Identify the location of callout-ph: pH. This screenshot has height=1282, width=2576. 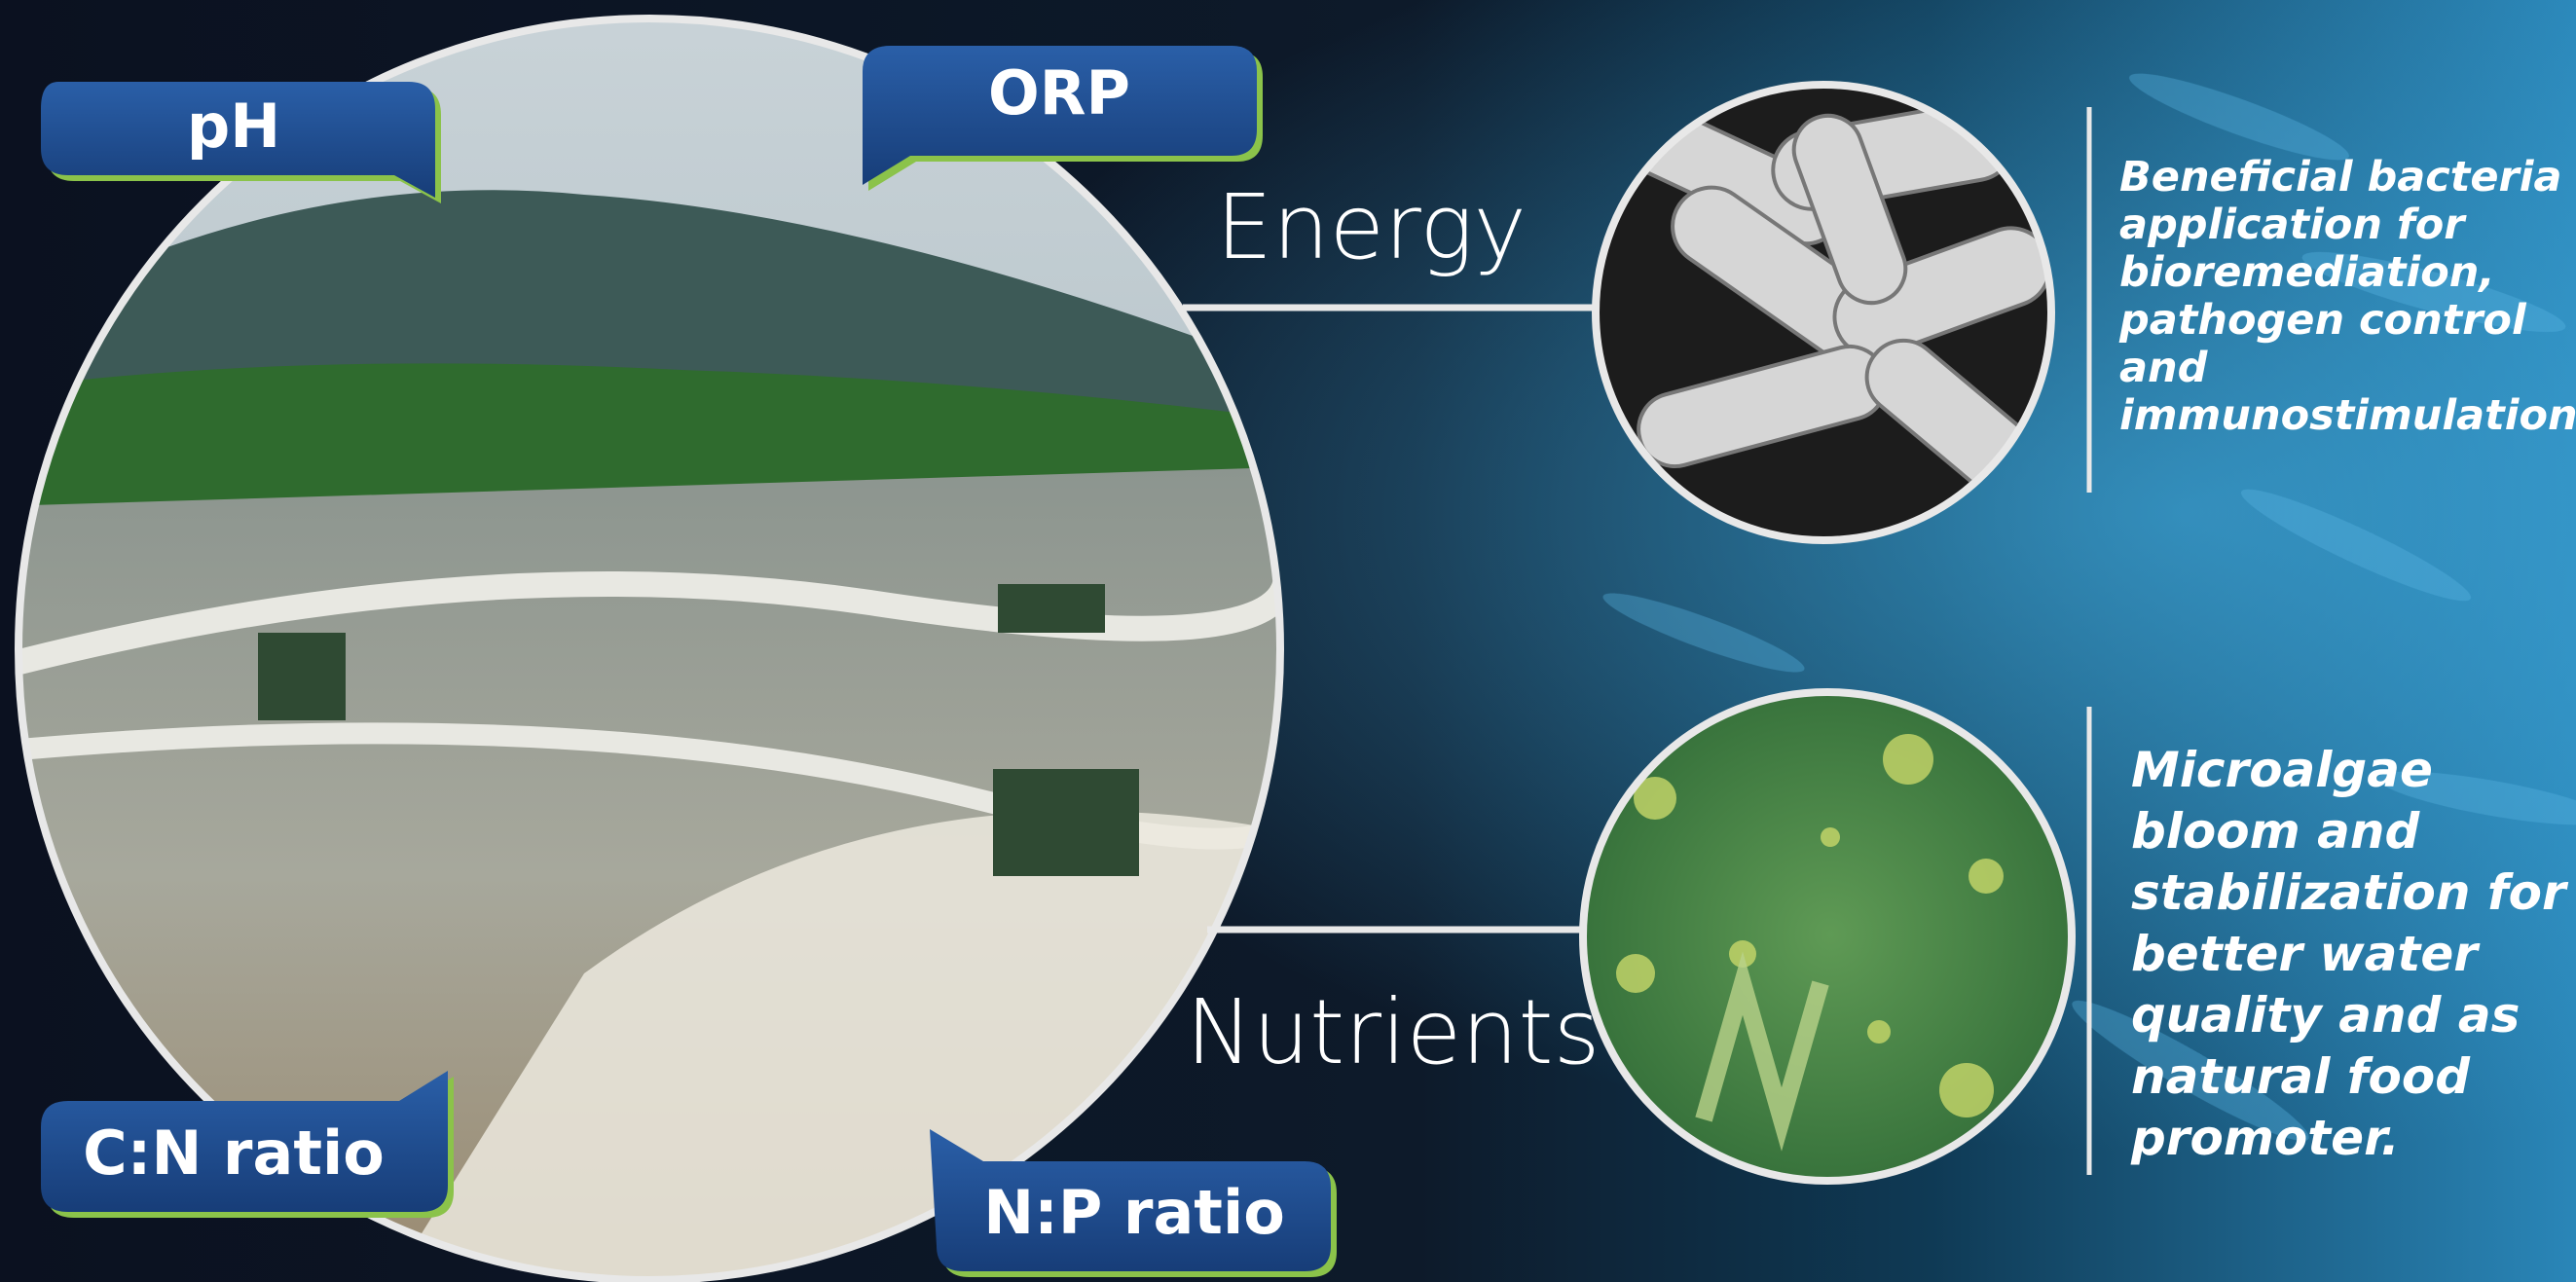
(241, 142).